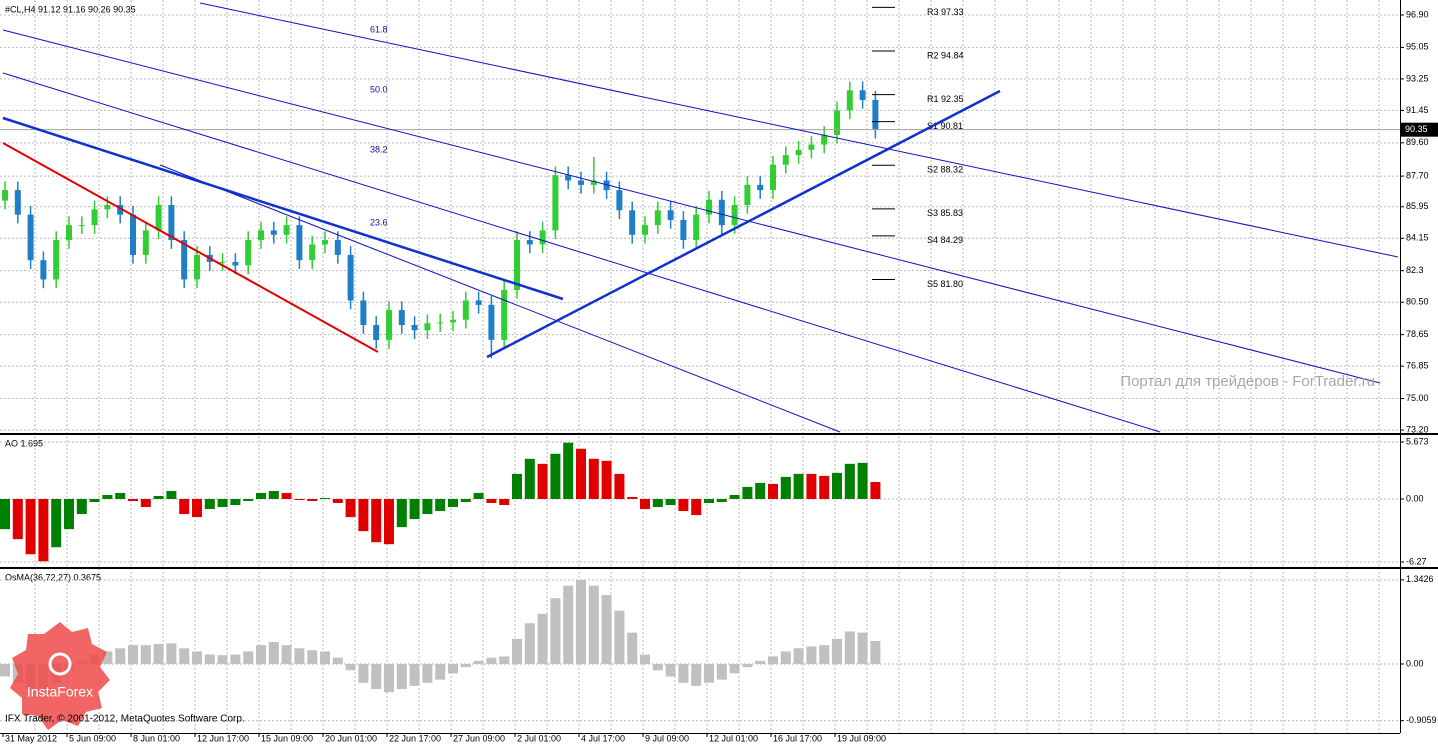 The height and width of the screenshot is (744, 1438). Describe the element at coordinates (1417, 14) in the screenshot. I see `y-tick-label: 96.90` at that location.